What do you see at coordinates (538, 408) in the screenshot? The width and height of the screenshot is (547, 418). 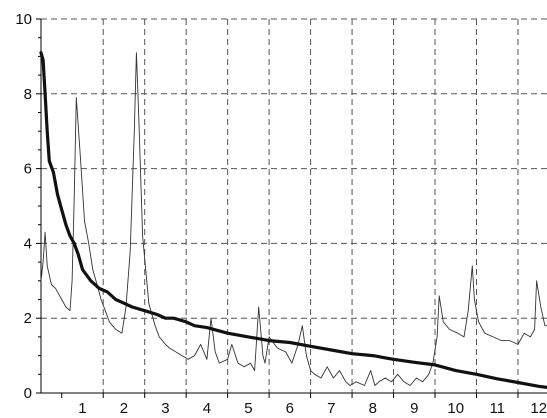 I see `x-tick-label: 12` at bounding box center [538, 408].